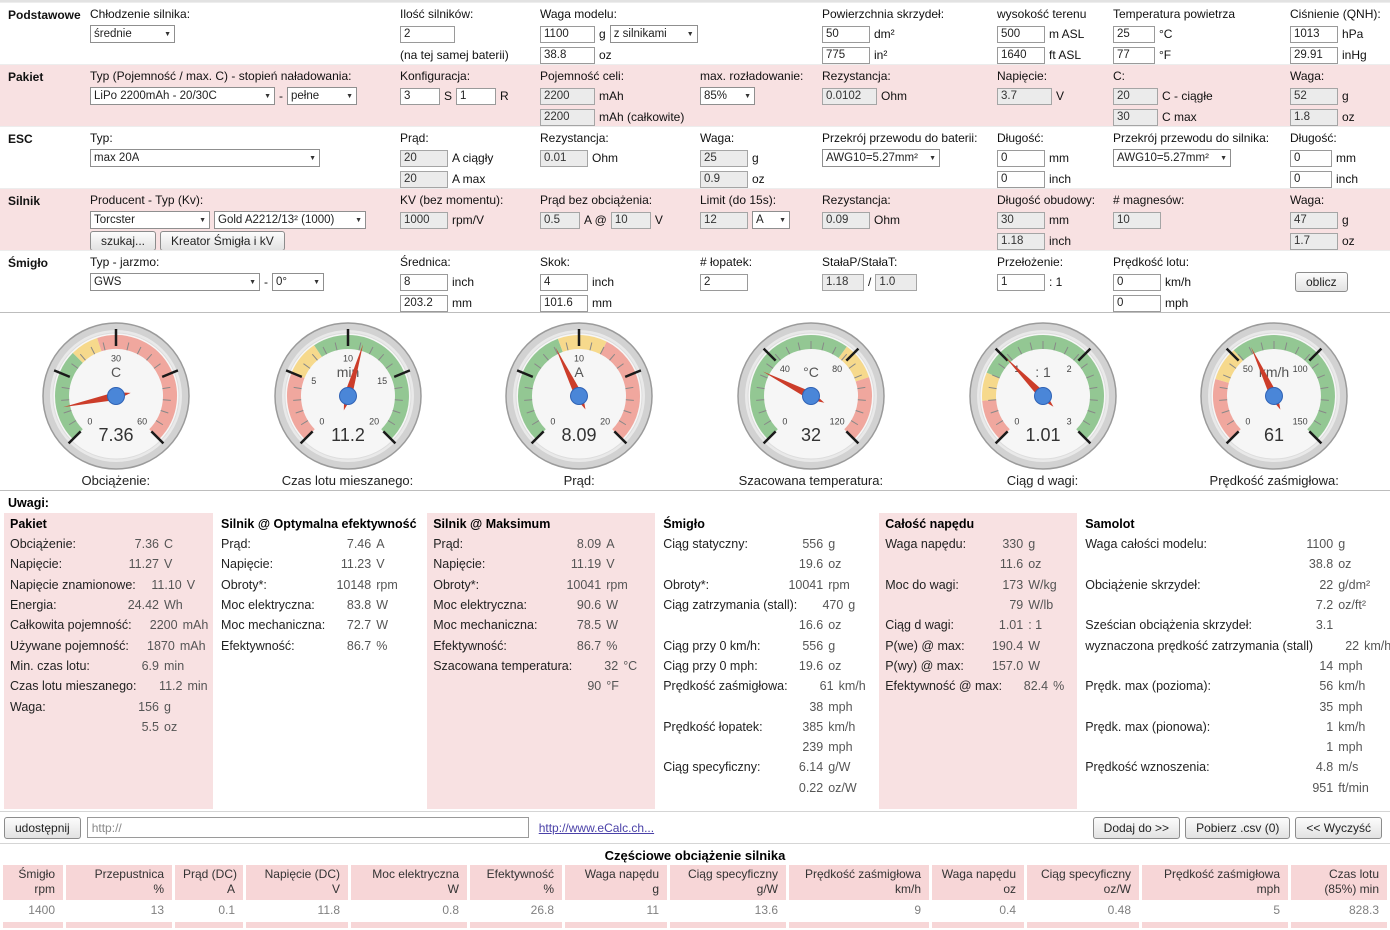 The width and height of the screenshot is (1390, 930). What do you see at coordinates (1042, 584) in the screenshot?
I see `result-unit: W/kg` at bounding box center [1042, 584].